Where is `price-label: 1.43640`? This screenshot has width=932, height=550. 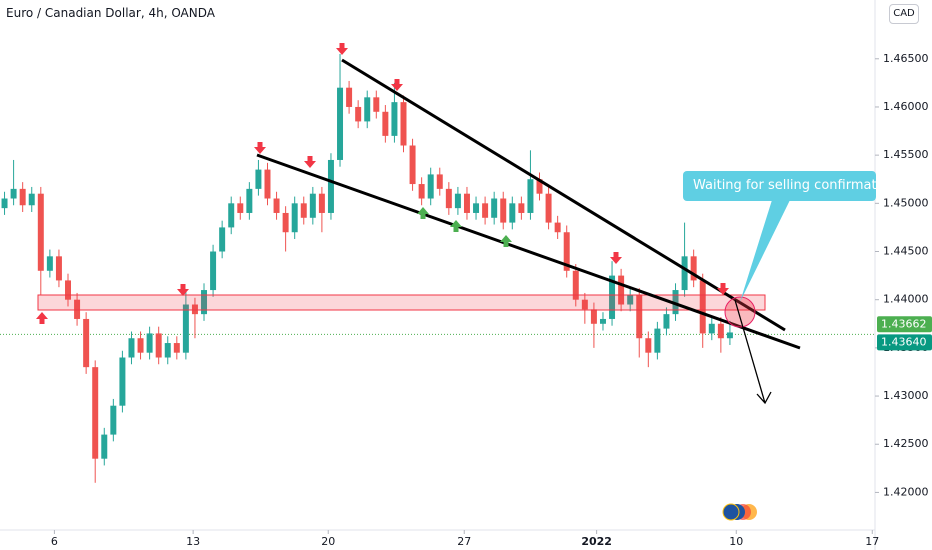 price-label: 1.43640 is located at coordinates (904, 341).